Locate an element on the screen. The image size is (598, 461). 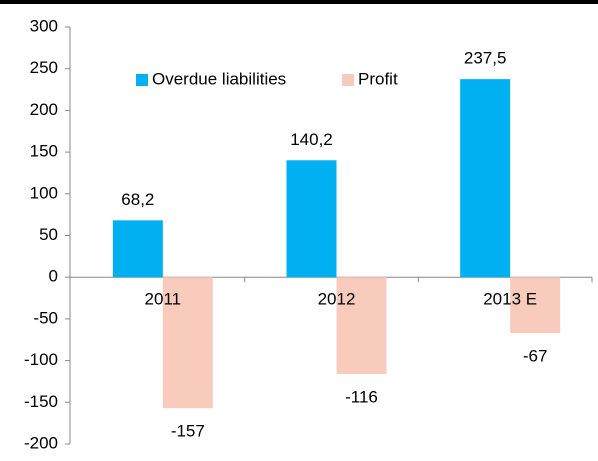
data-label: 140,2 is located at coordinates (311, 139).